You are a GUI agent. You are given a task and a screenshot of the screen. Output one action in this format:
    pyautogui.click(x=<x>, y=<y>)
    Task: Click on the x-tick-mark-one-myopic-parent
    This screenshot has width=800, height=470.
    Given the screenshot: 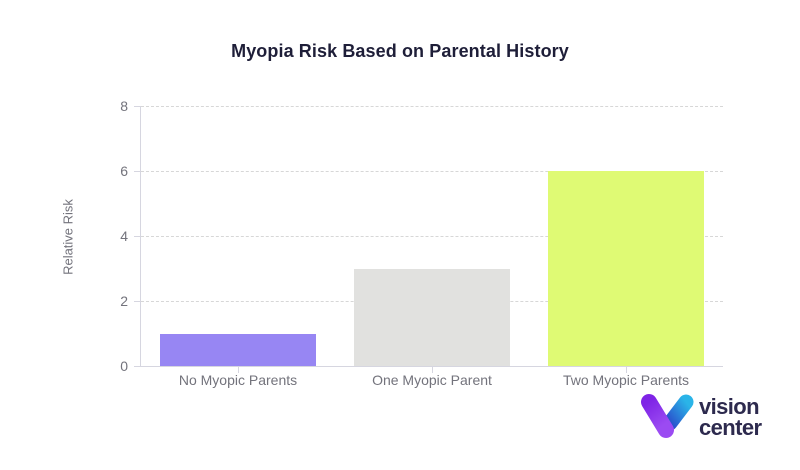 What is the action you would take?
    pyautogui.click(x=432, y=369)
    